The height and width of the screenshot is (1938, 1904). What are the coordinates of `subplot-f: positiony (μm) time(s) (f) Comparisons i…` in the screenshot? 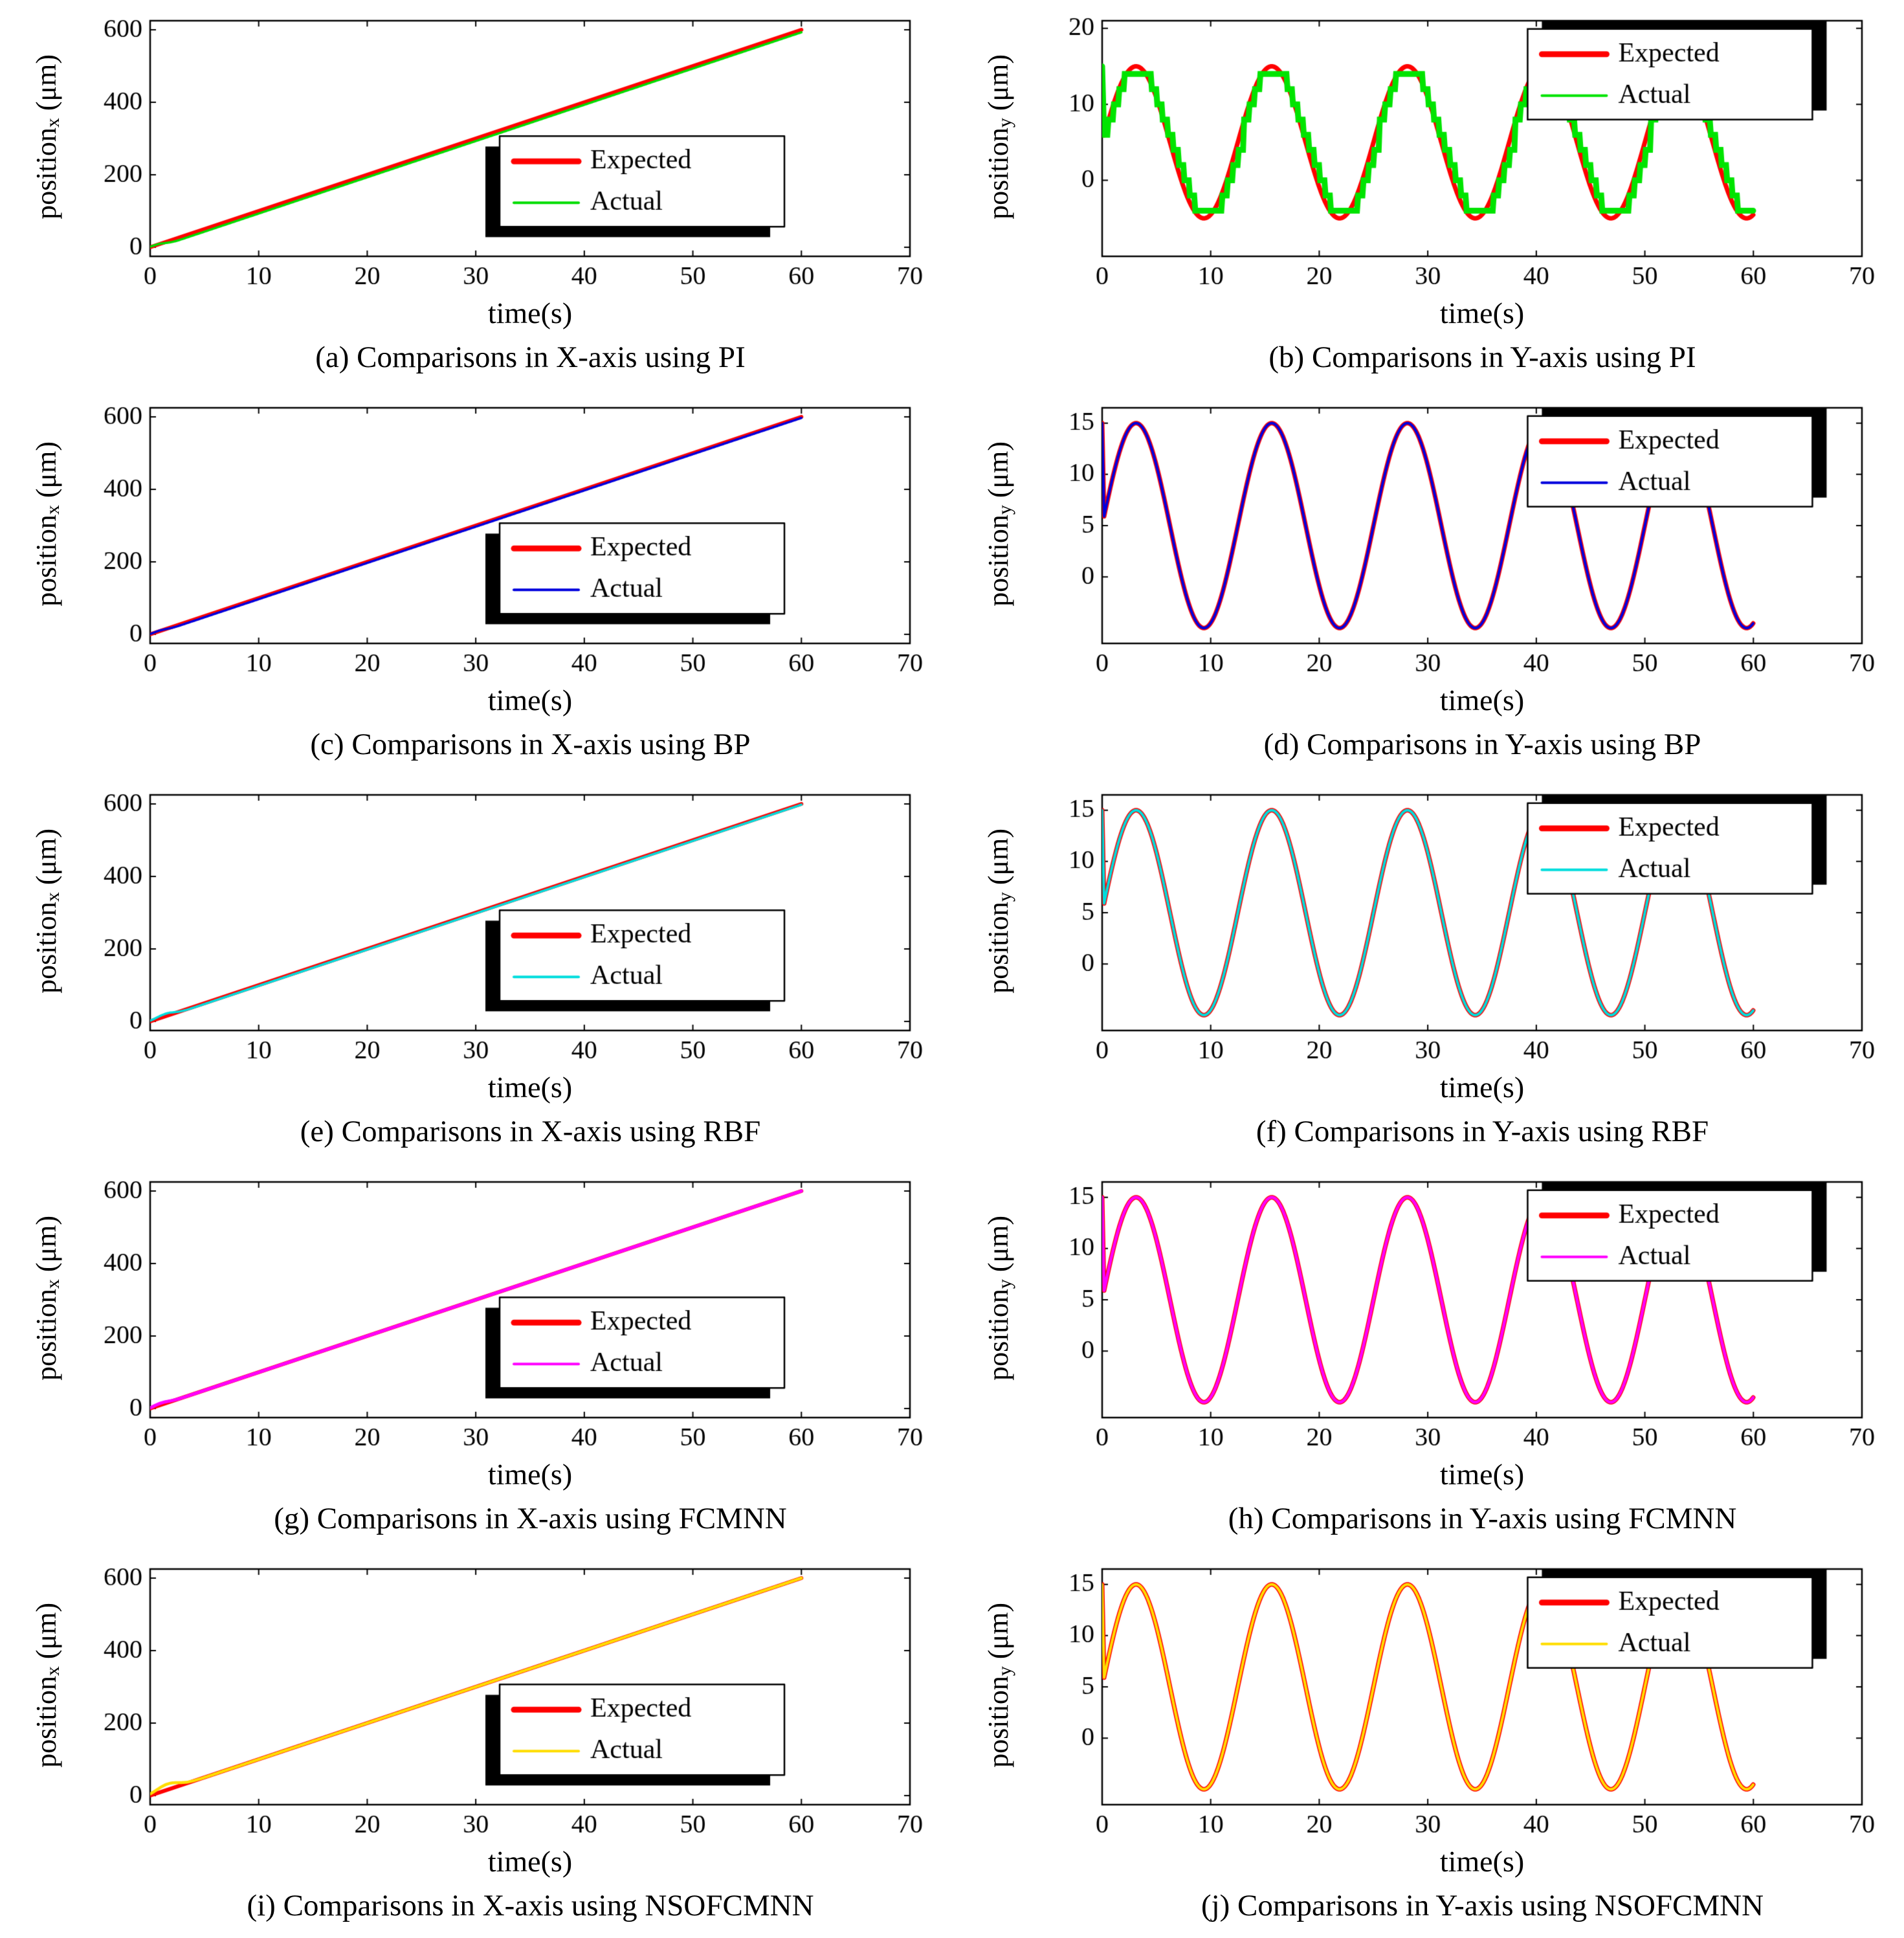 It's located at (1428, 967).